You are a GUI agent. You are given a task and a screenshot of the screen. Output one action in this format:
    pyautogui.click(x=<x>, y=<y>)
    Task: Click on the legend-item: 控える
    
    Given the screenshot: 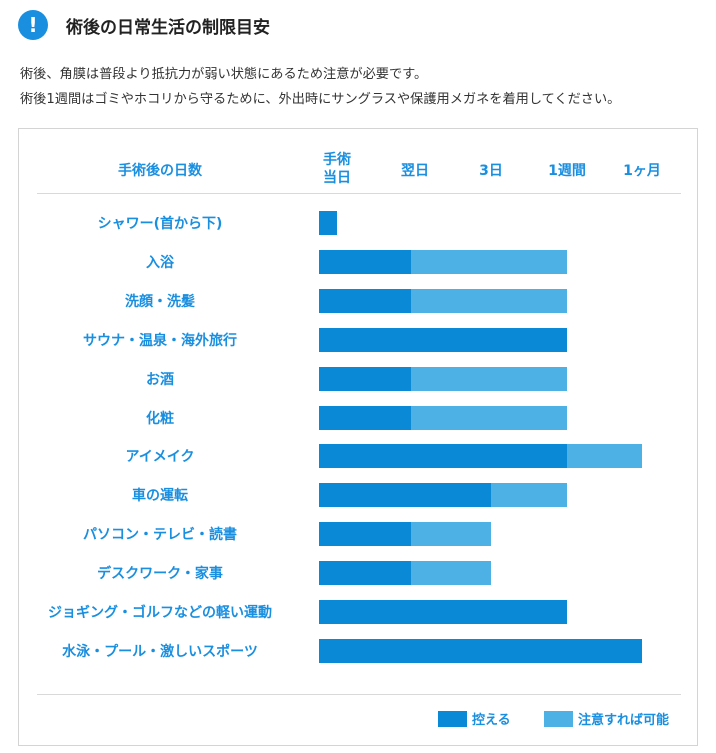 What is the action you would take?
    pyautogui.click(x=474, y=718)
    